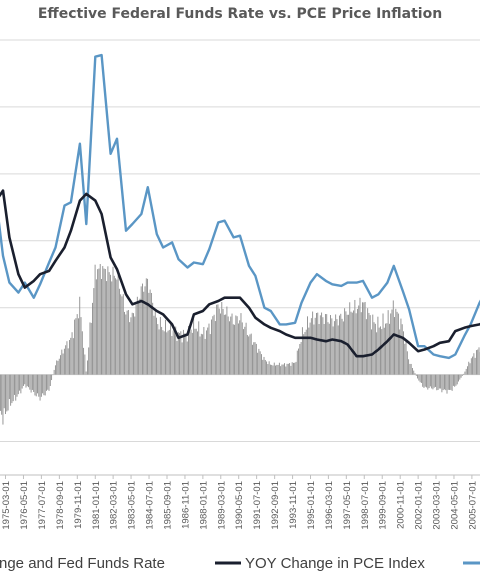 This screenshot has height=580, width=480. Describe the element at coordinates (82, 563) in the screenshot. I see `legend-label-spread: nge and Fed Funds Rate` at that location.